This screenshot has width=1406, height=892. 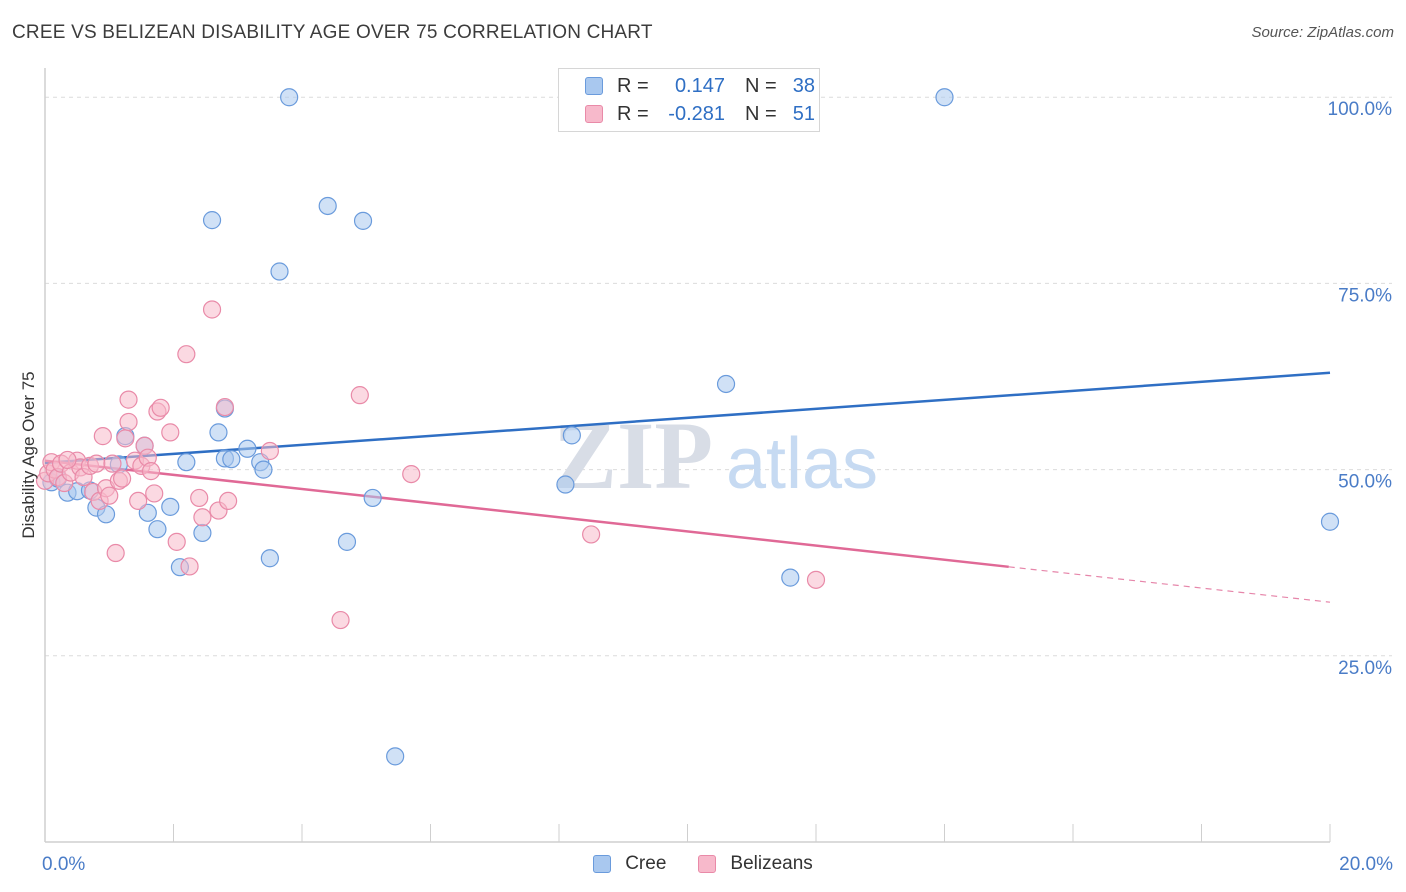 What do you see at coordinates (802, 464) in the screenshot?
I see `watermark-atlas: atlas` at bounding box center [802, 464].